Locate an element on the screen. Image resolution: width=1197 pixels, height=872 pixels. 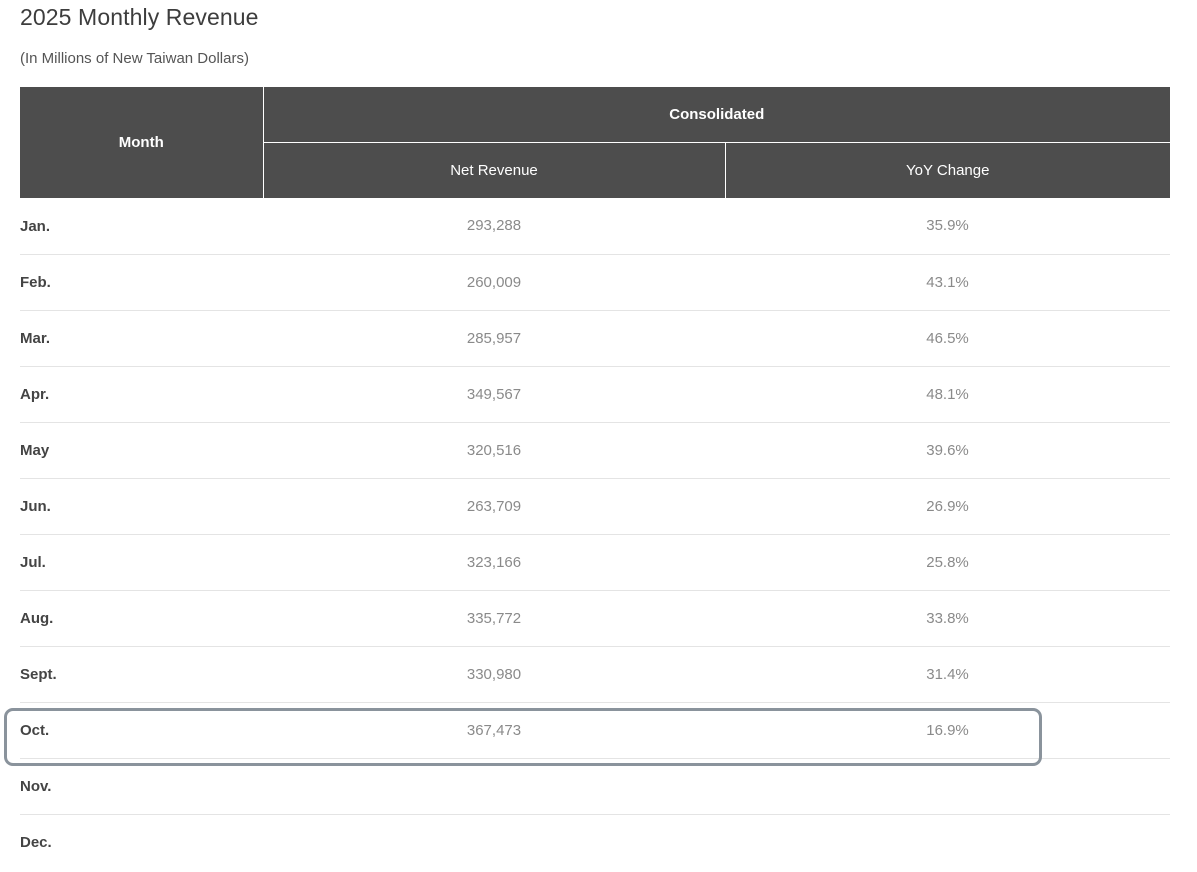
table-row: Jan. 293,288 35.9% is located at coordinates (595, 226).